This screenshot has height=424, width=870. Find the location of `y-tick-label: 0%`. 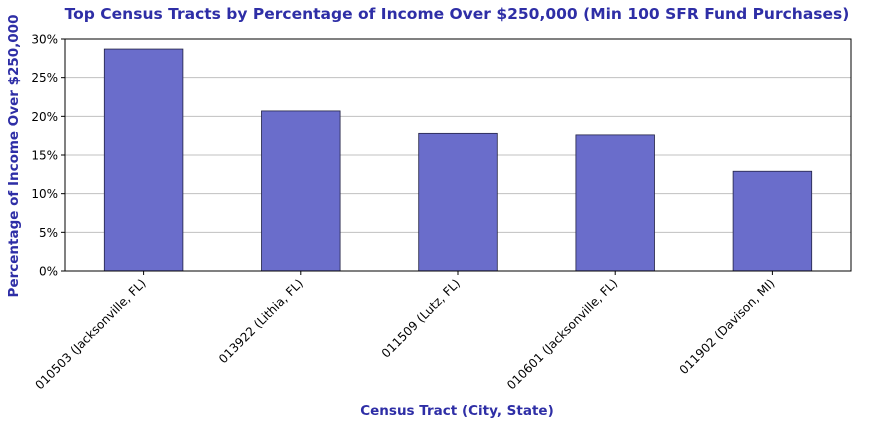

y-tick-label: 0% is located at coordinates (48, 272).